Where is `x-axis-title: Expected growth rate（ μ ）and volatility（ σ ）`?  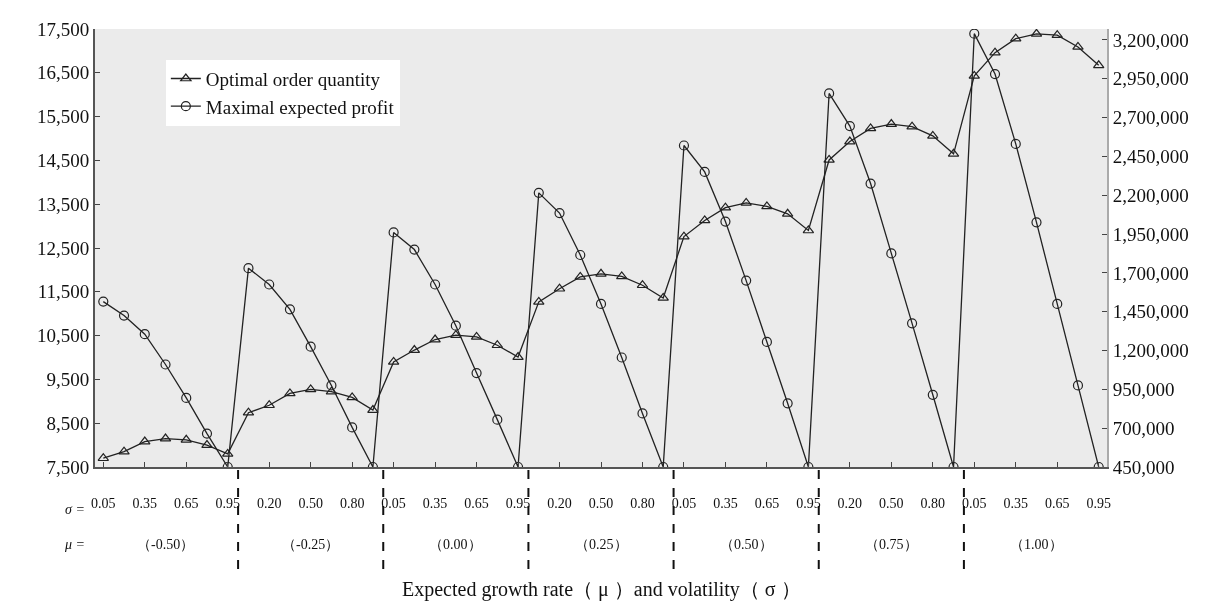 x-axis-title: Expected growth rate（ μ ）and volatility（ σ ） is located at coordinates (601, 589).